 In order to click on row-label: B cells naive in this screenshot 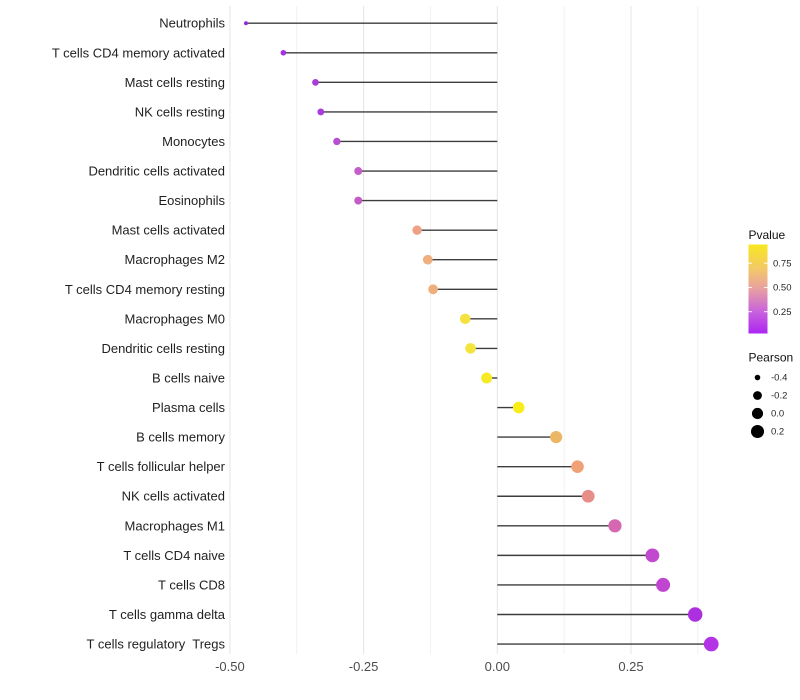, I will do `click(188, 377)`.